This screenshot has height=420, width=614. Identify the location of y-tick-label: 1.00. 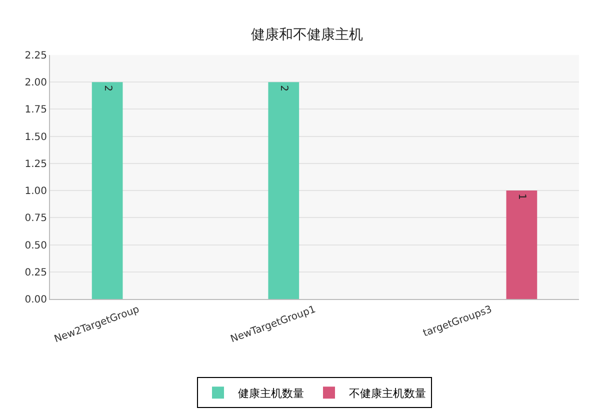
(35, 192).